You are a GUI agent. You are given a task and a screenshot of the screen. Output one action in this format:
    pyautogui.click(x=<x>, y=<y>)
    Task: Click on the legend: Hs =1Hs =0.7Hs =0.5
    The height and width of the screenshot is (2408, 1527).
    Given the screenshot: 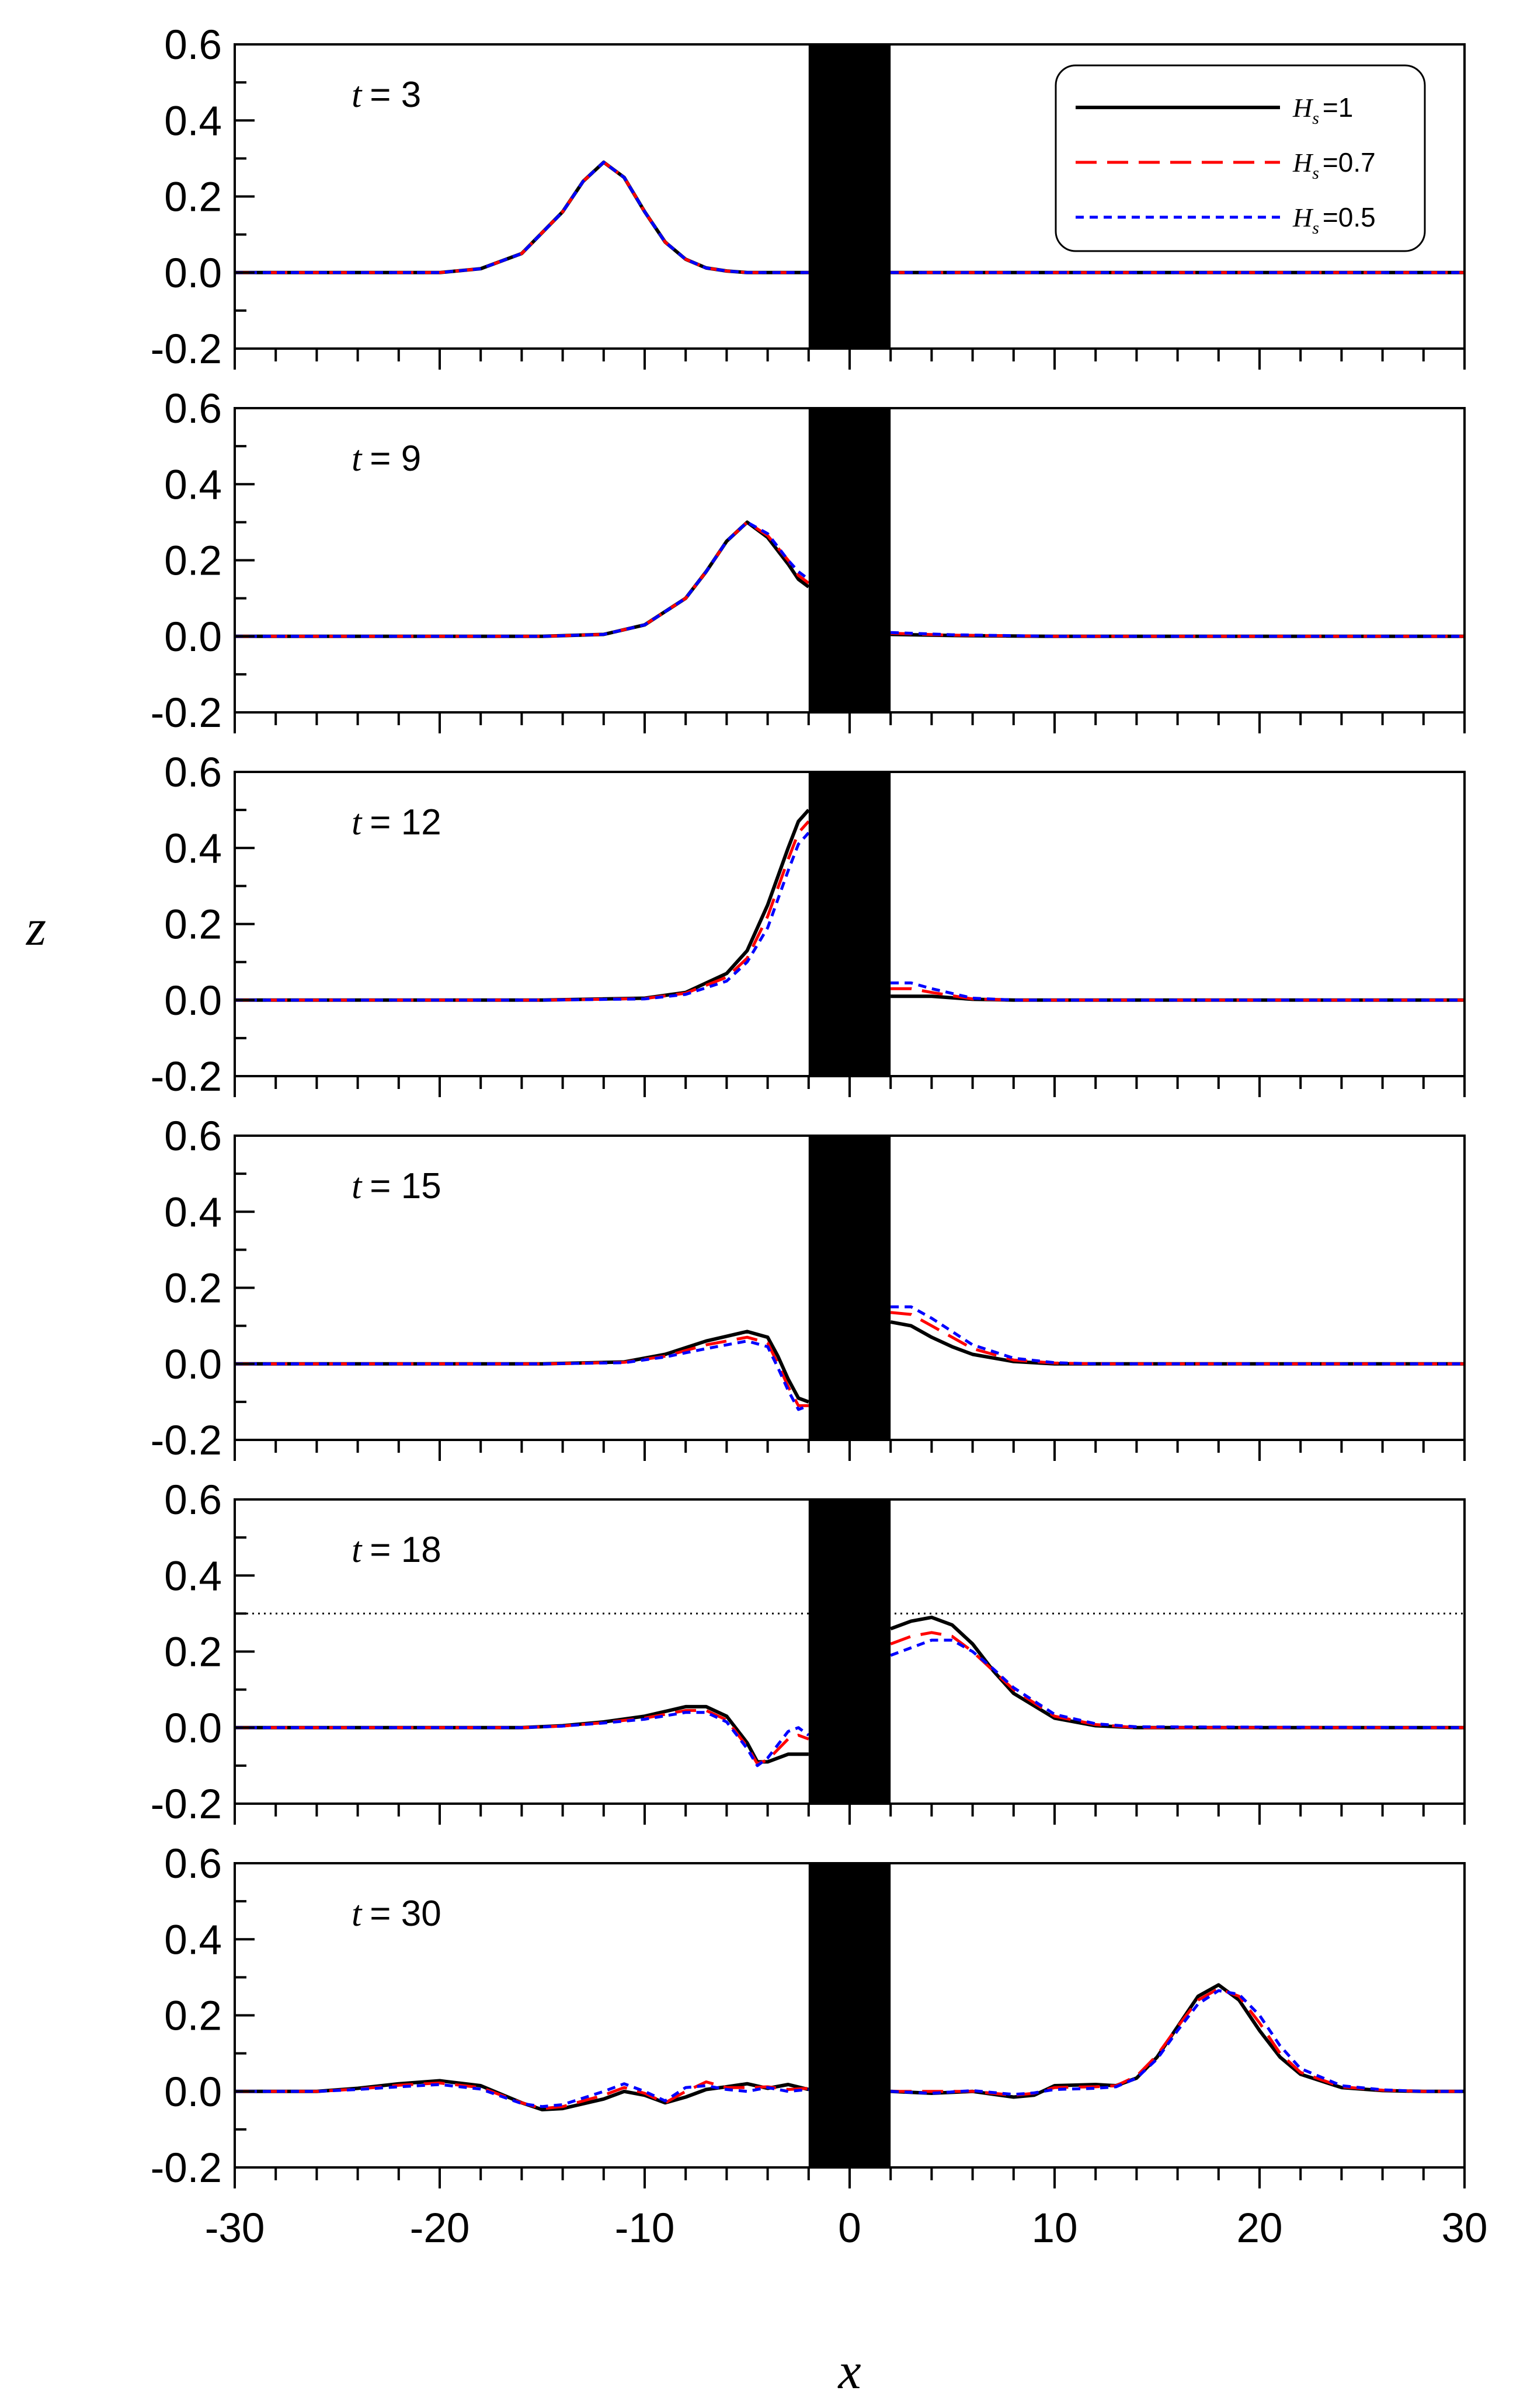 What is the action you would take?
    pyautogui.click(x=1240, y=158)
    